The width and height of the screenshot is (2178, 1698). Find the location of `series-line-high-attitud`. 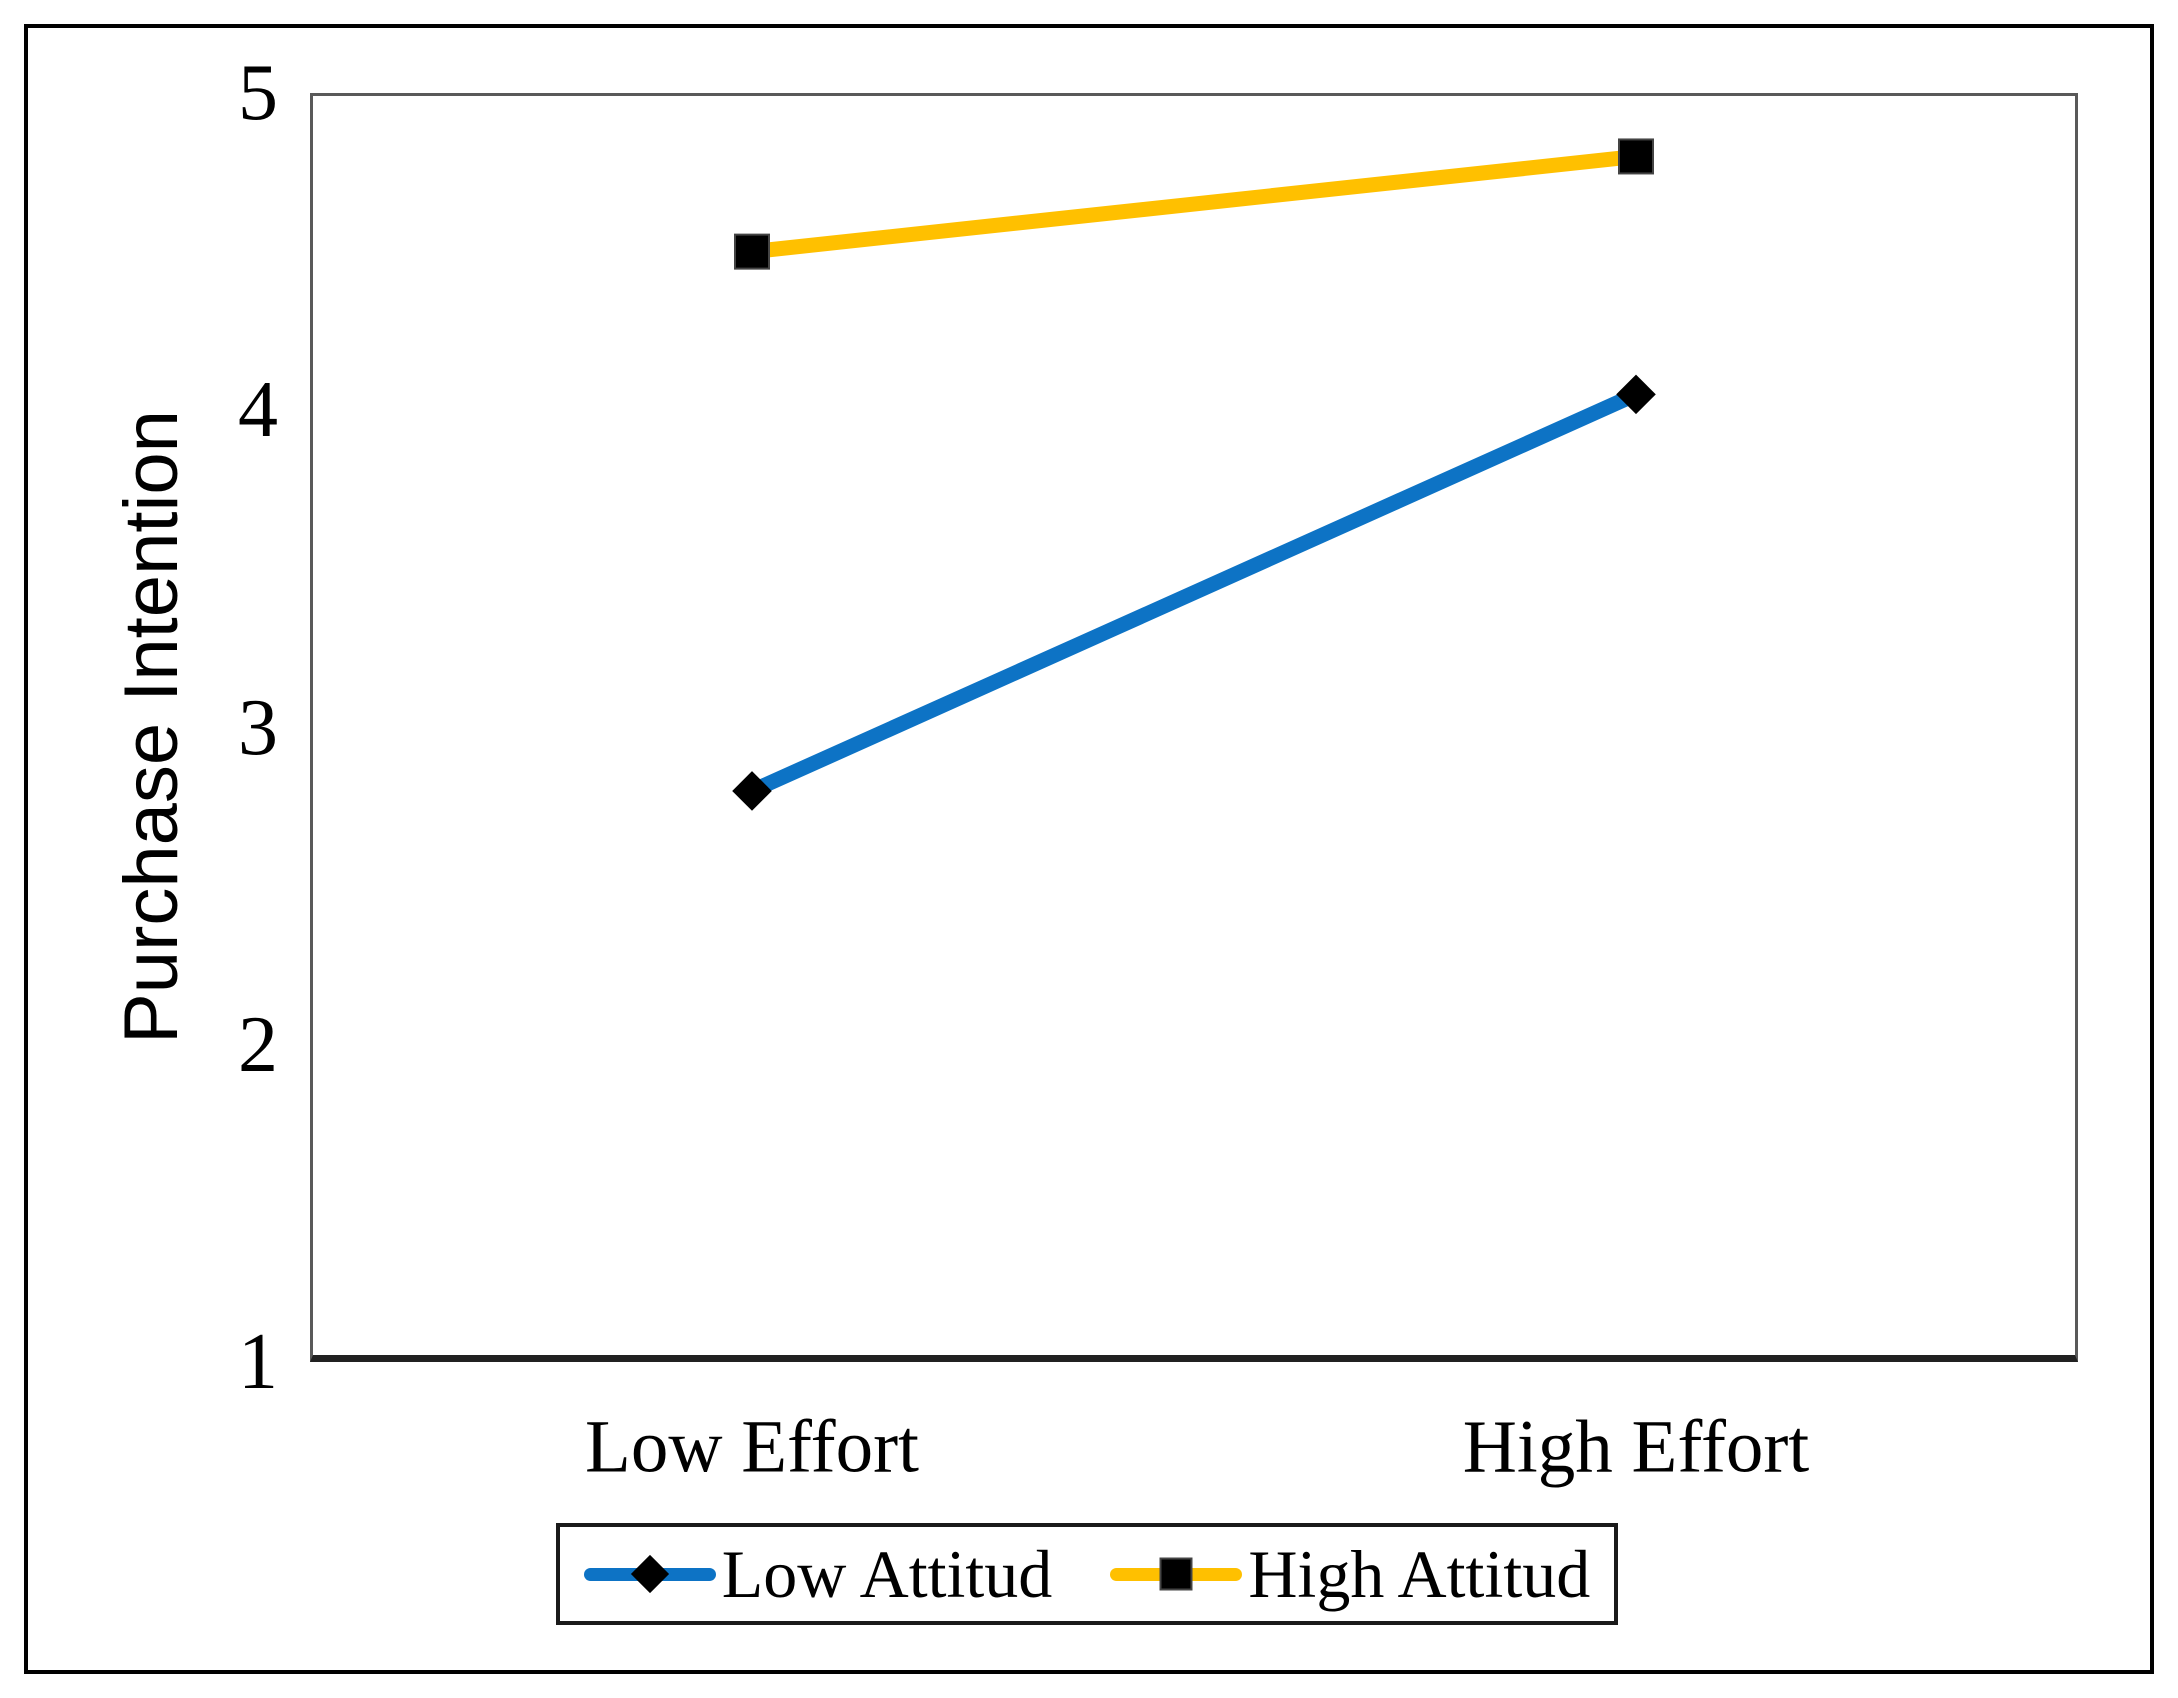

series-line-high-attitud is located at coordinates (1194, 204).